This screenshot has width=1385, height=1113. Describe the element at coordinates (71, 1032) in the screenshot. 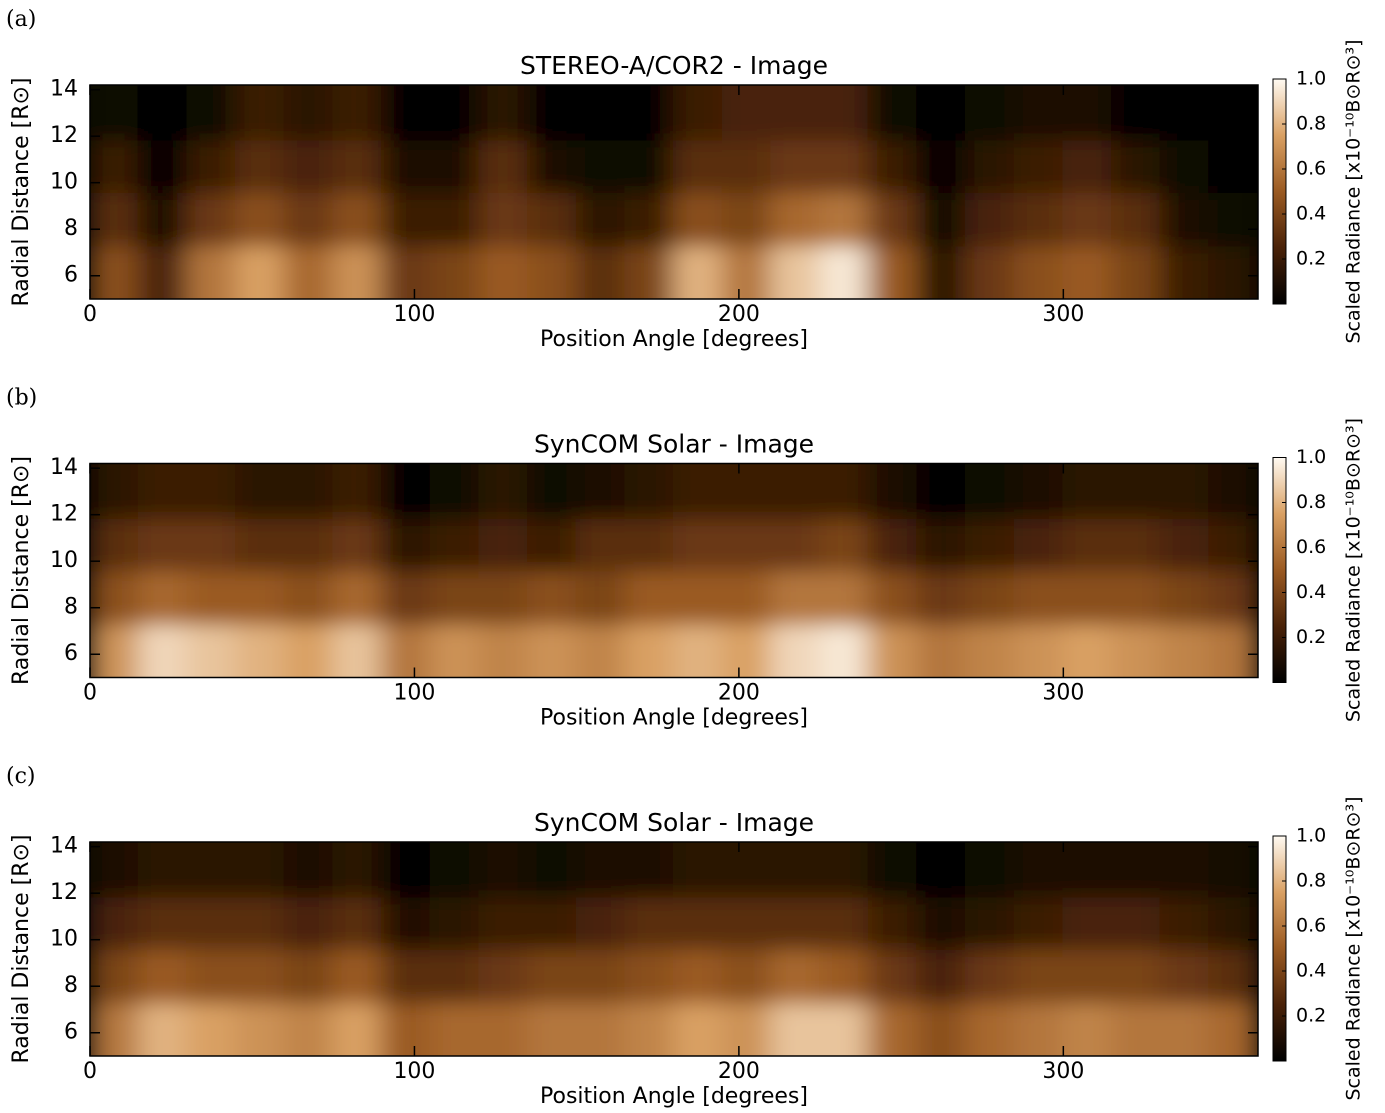

I see `y-tick-label: 6` at that location.